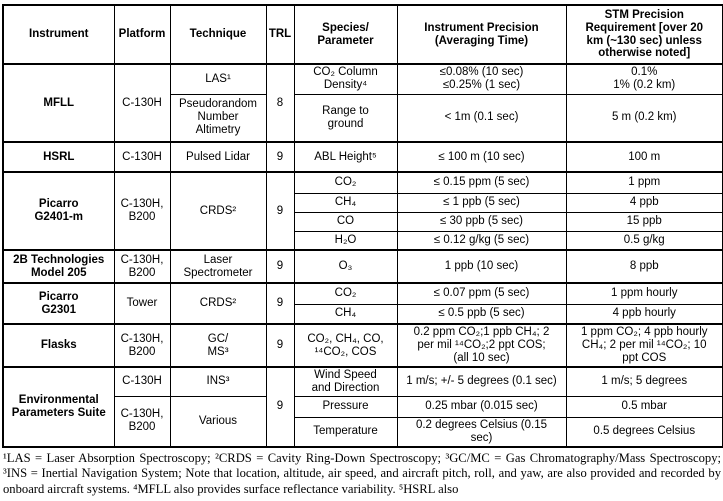  I want to click on g2401m-row-co: CO ≤ 30 ppb (5 sec) 15 ppb, so click(363, 221).